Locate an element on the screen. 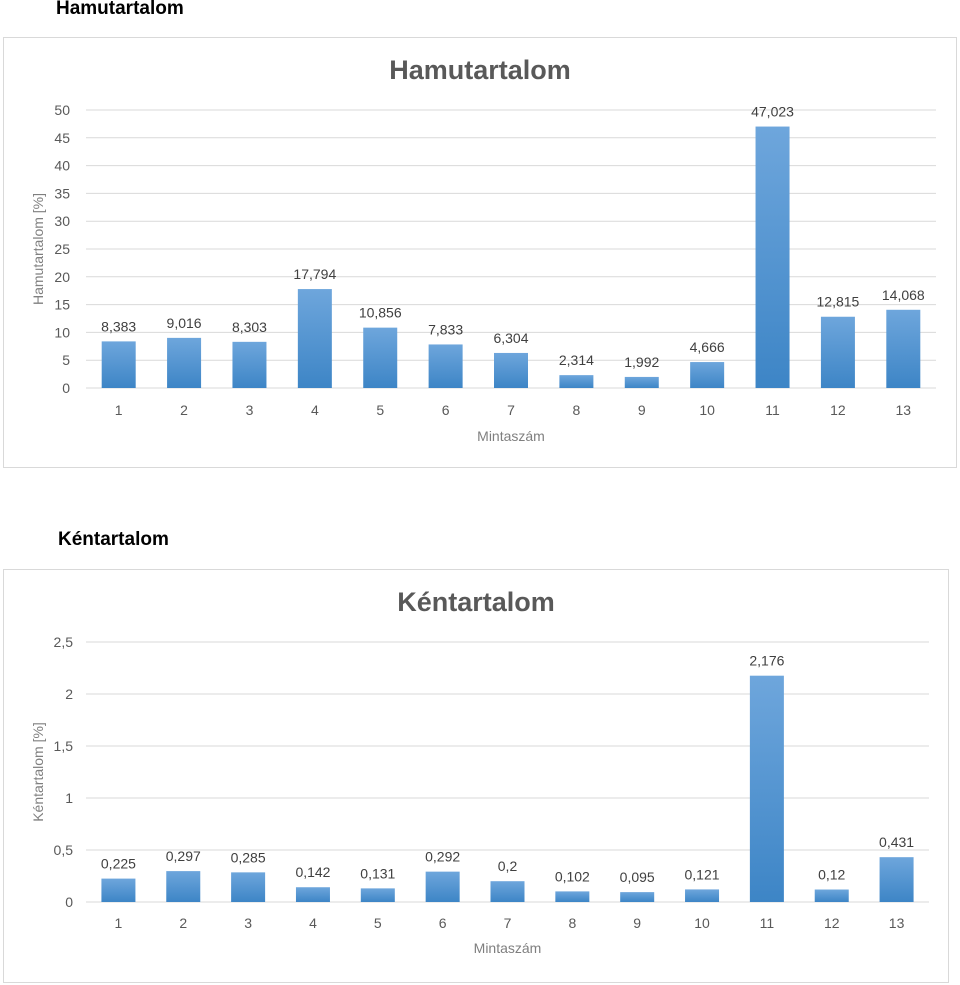 The height and width of the screenshot is (985, 960). chart-2-data-label: 0,285 is located at coordinates (248, 857).